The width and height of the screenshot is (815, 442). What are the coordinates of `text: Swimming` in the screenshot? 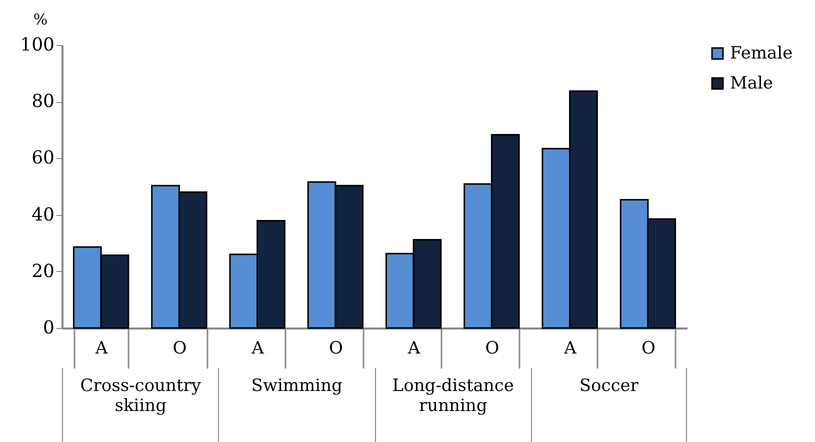 It's located at (296, 405).